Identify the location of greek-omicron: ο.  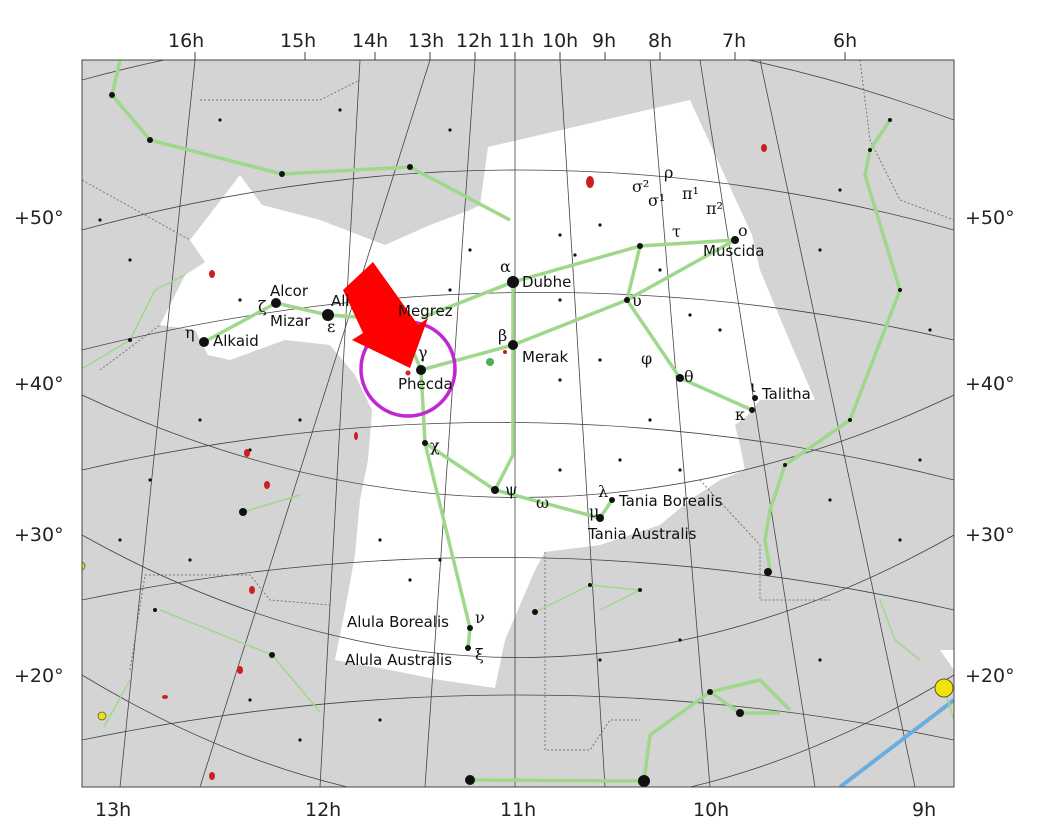
(743, 230).